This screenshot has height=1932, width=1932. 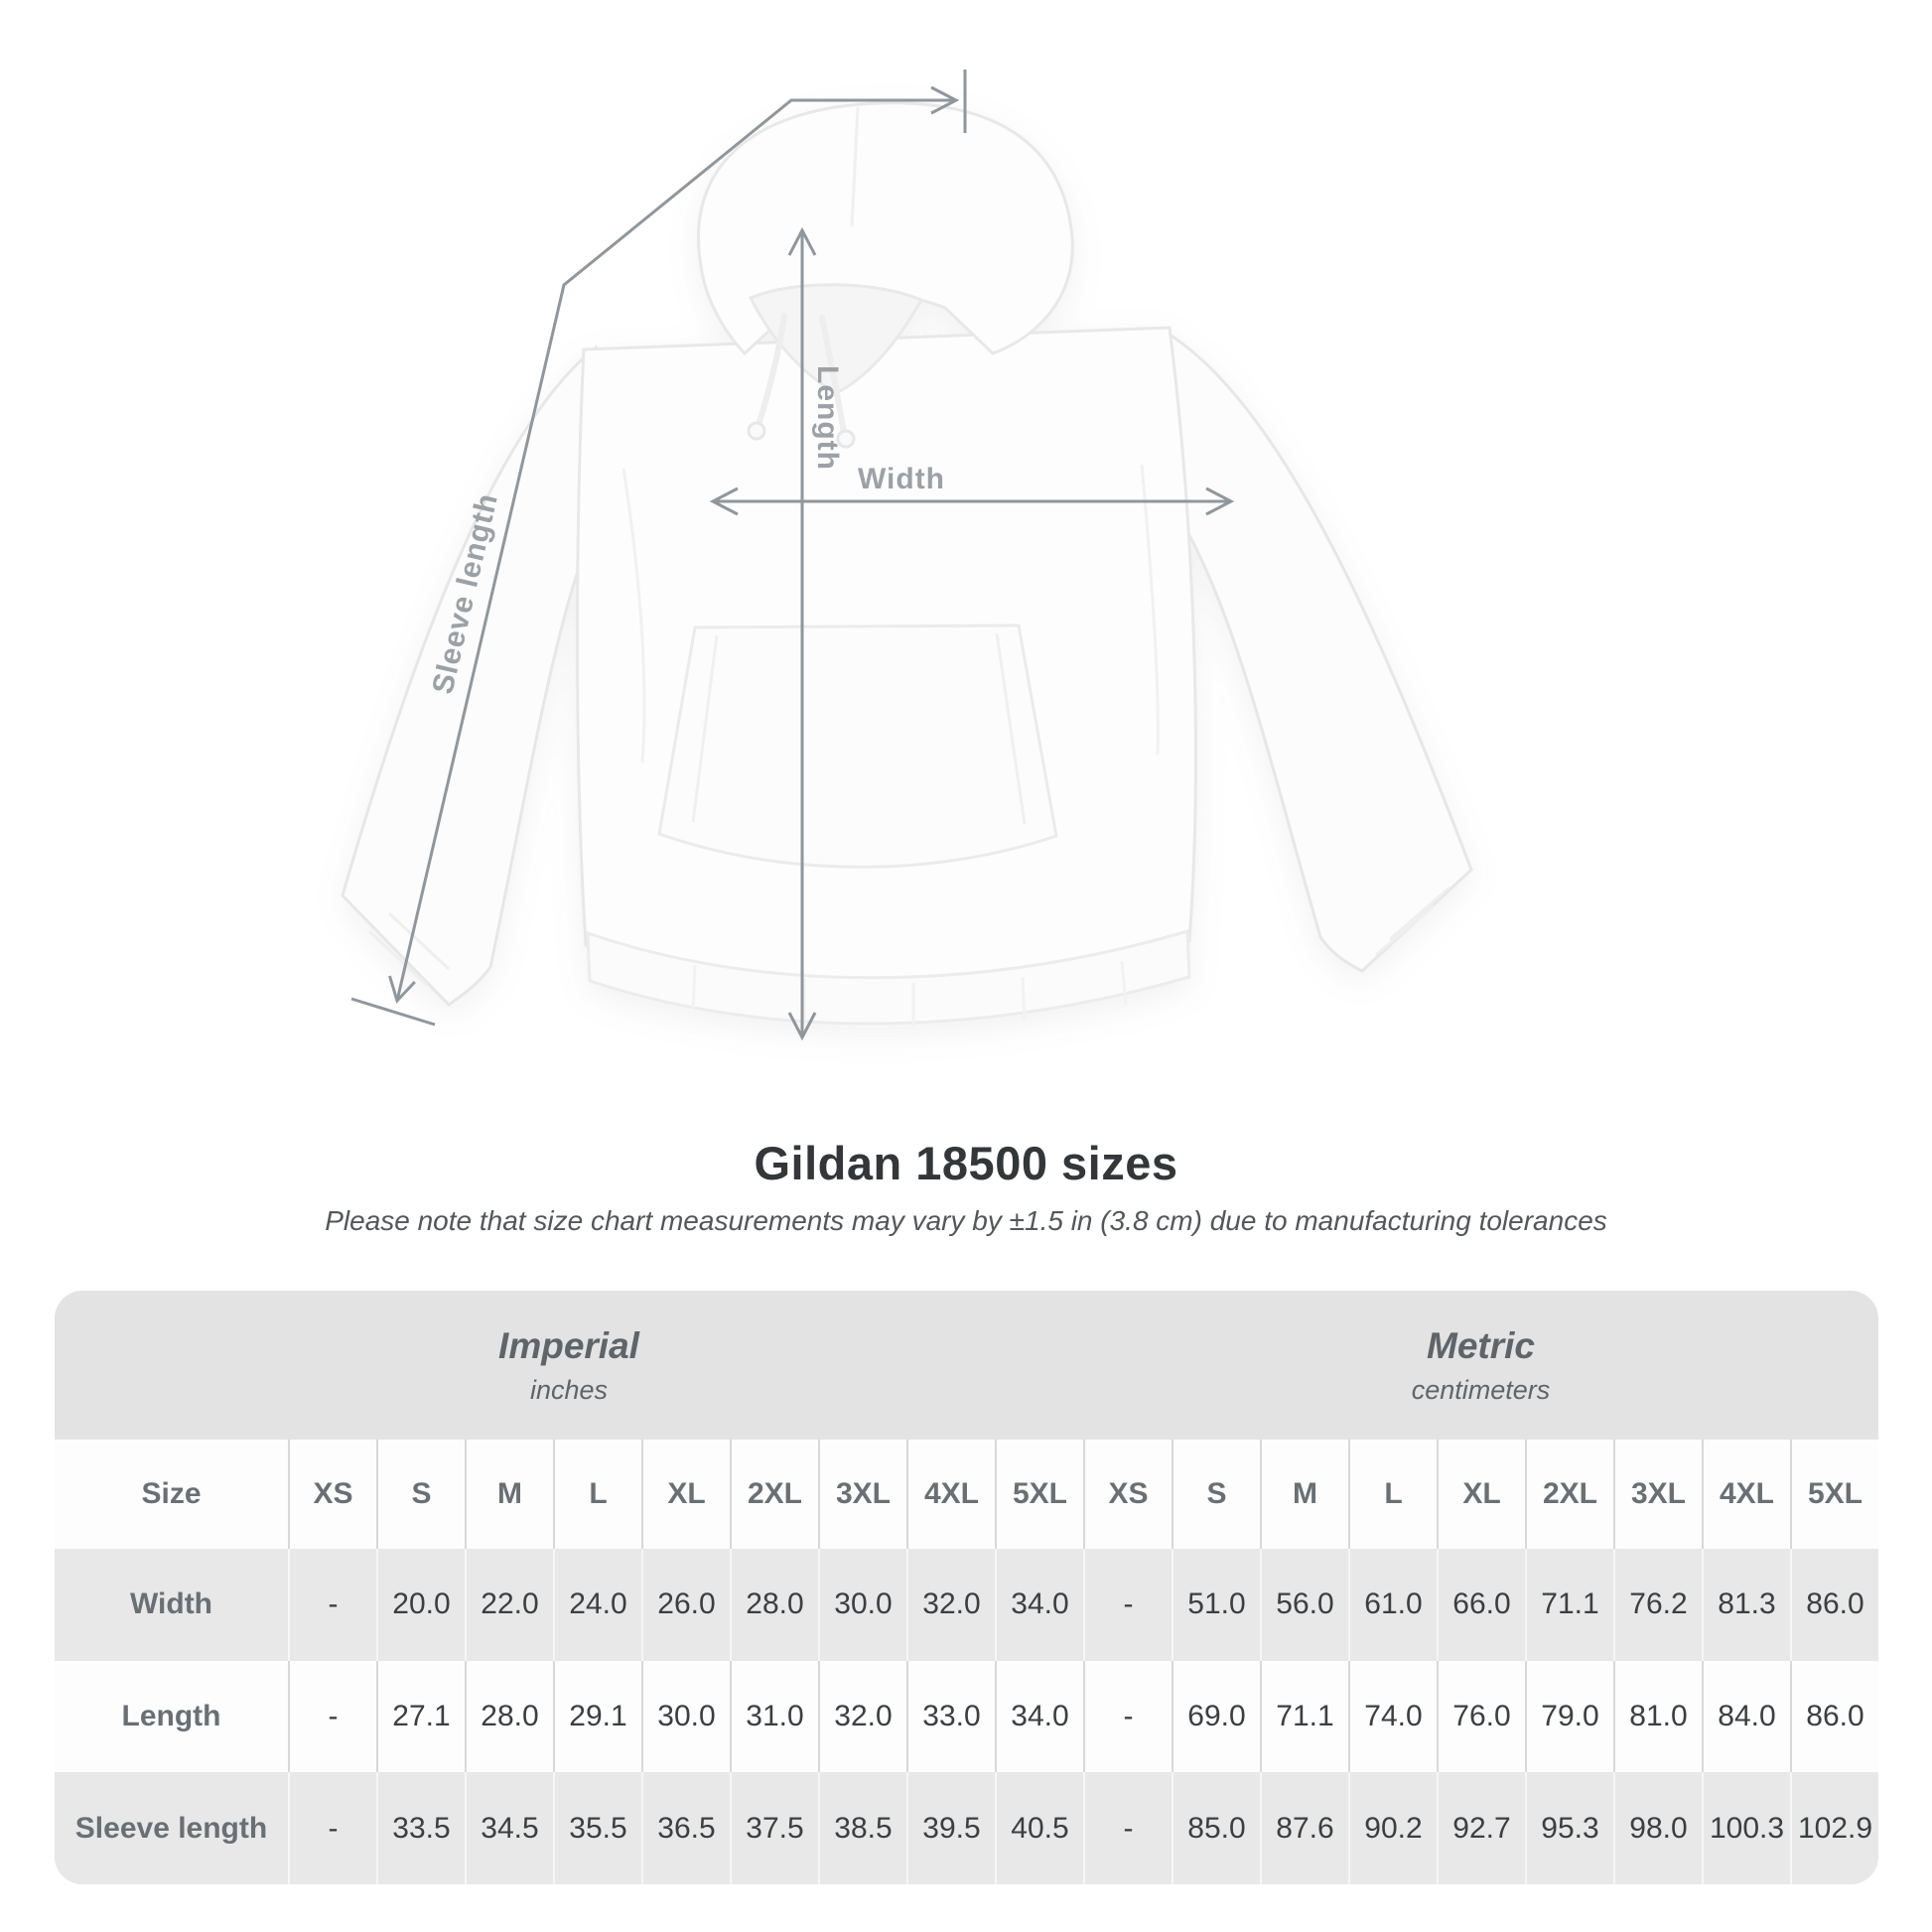 I want to click on measurement-cell: 33.0, so click(x=951, y=1717).